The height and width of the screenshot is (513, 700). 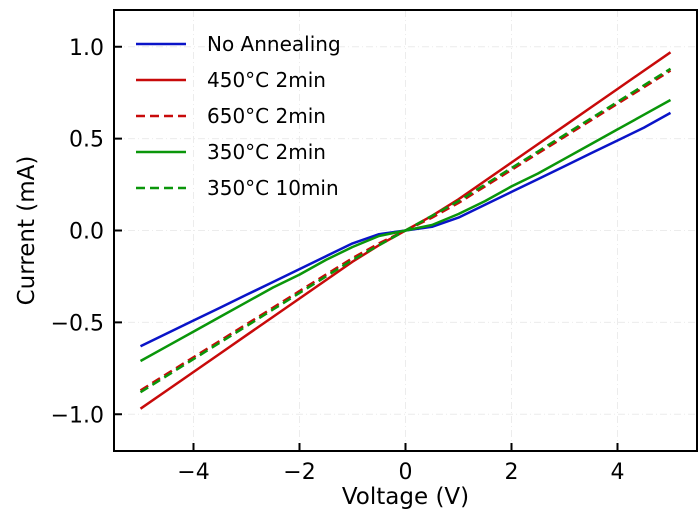 I want to click on legend-label: 650°C 2min, so click(x=266, y=116).